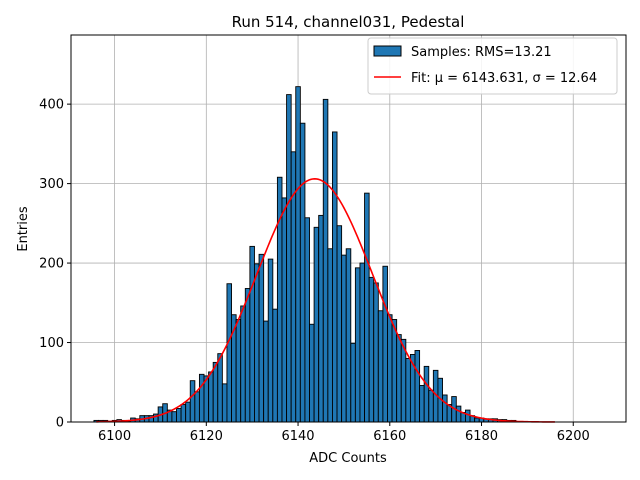 This screenshot has height=480, width=640. What do you see at coordinates (206, 436) in the screenshot?
I see `x-tick-label: 6120` at bounding box center [206, 436].